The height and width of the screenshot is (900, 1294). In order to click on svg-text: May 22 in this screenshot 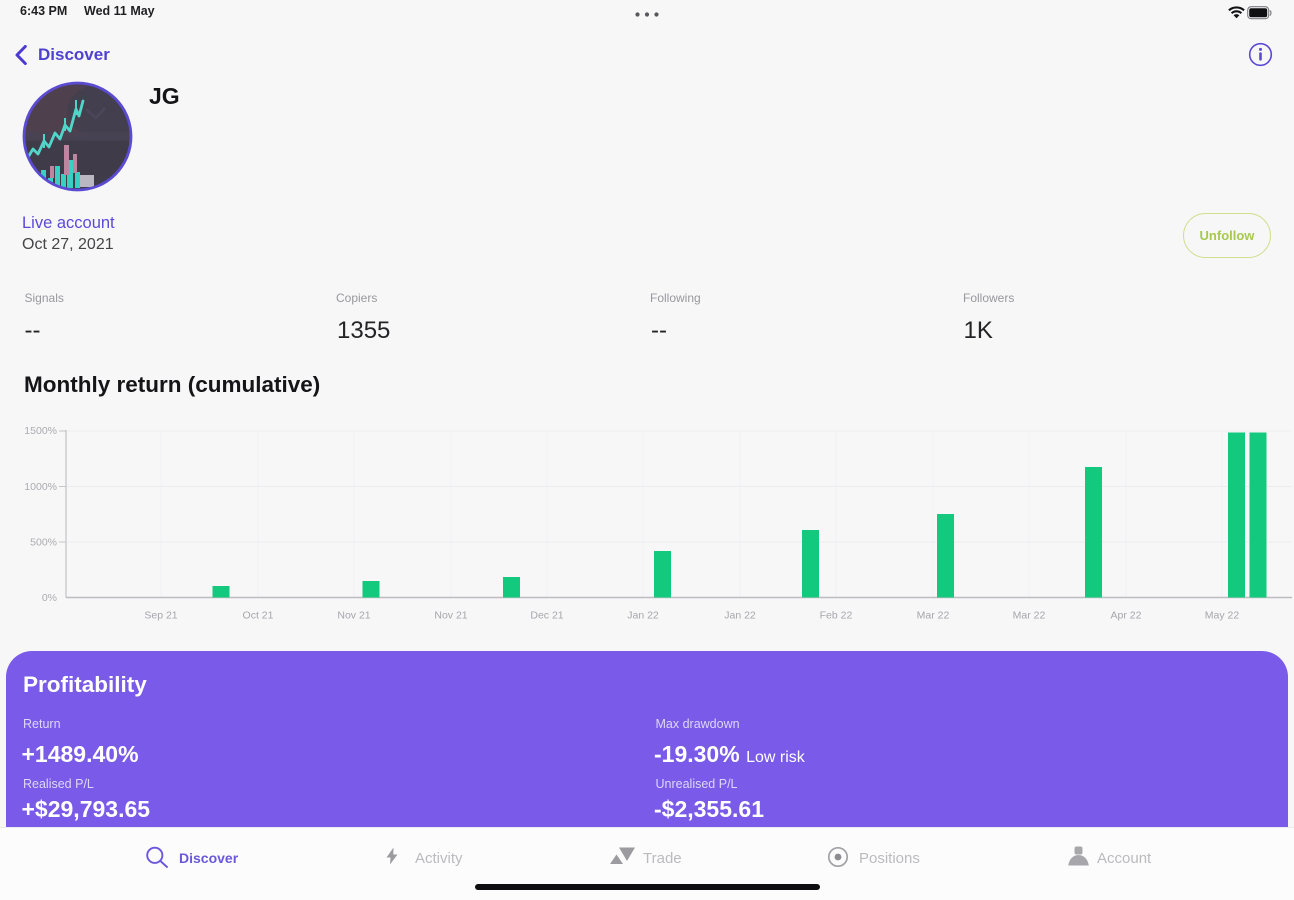, I will do `click(1222, 615)`.